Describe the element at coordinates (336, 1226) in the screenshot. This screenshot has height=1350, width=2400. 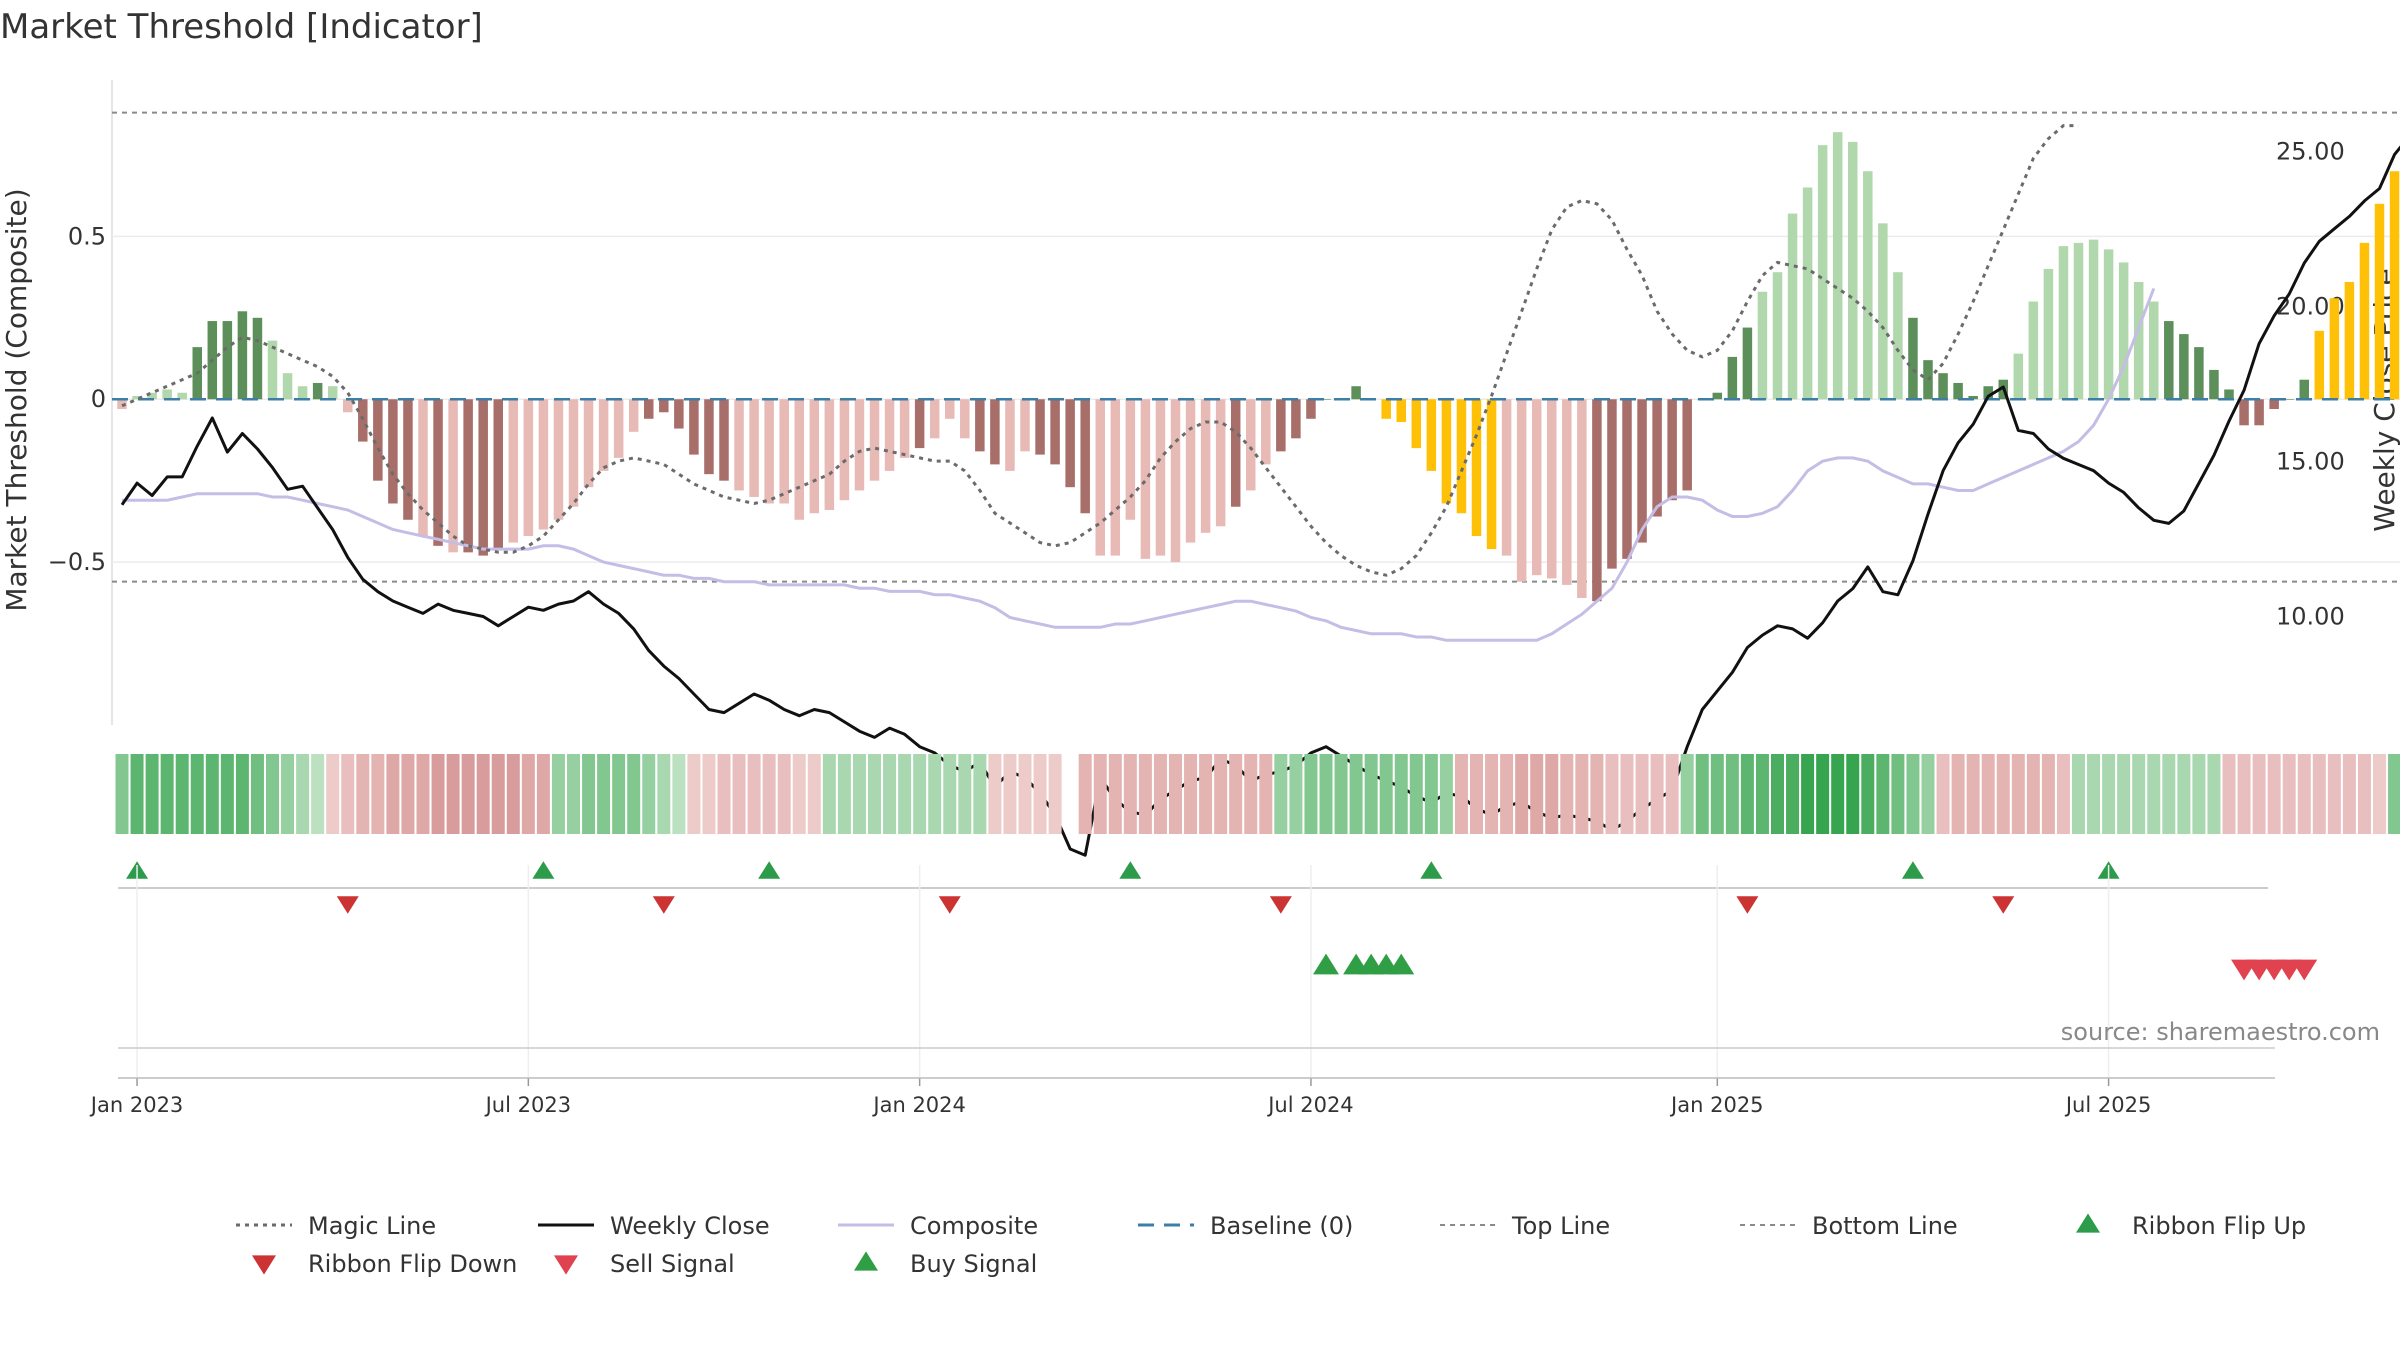
I see `legend-item: Magic Line` at that location.